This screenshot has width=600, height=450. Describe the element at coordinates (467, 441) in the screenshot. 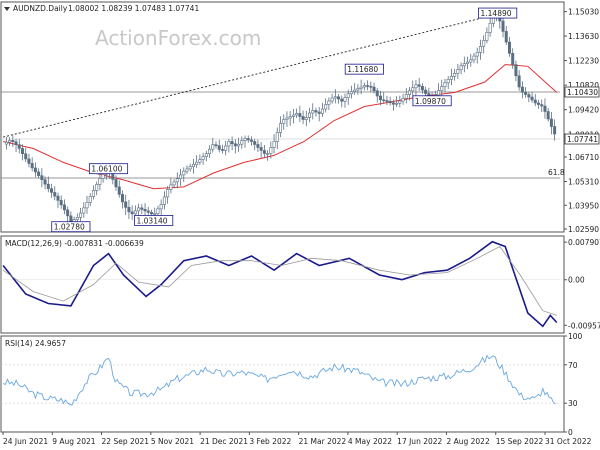

I see `xtick-label: 2 Aug 2022` at that location.